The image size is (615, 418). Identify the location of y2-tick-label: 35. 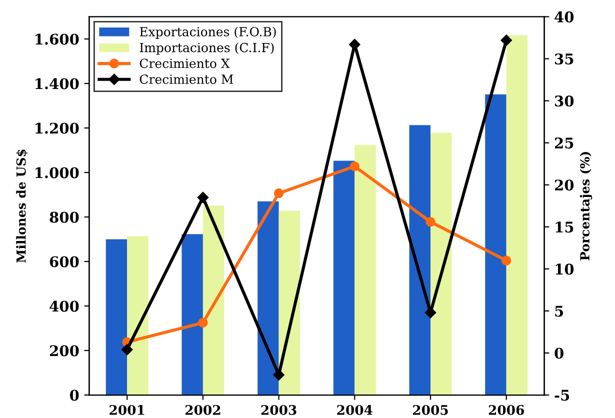
(564, 58).